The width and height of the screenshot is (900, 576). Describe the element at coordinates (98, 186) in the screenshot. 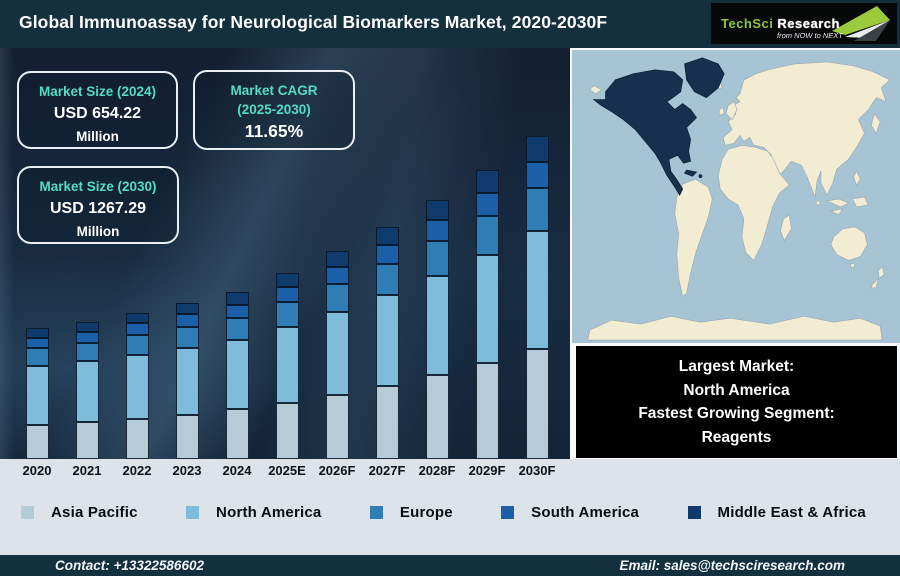

I see `stat-label: Market Size (2030)` at that location.